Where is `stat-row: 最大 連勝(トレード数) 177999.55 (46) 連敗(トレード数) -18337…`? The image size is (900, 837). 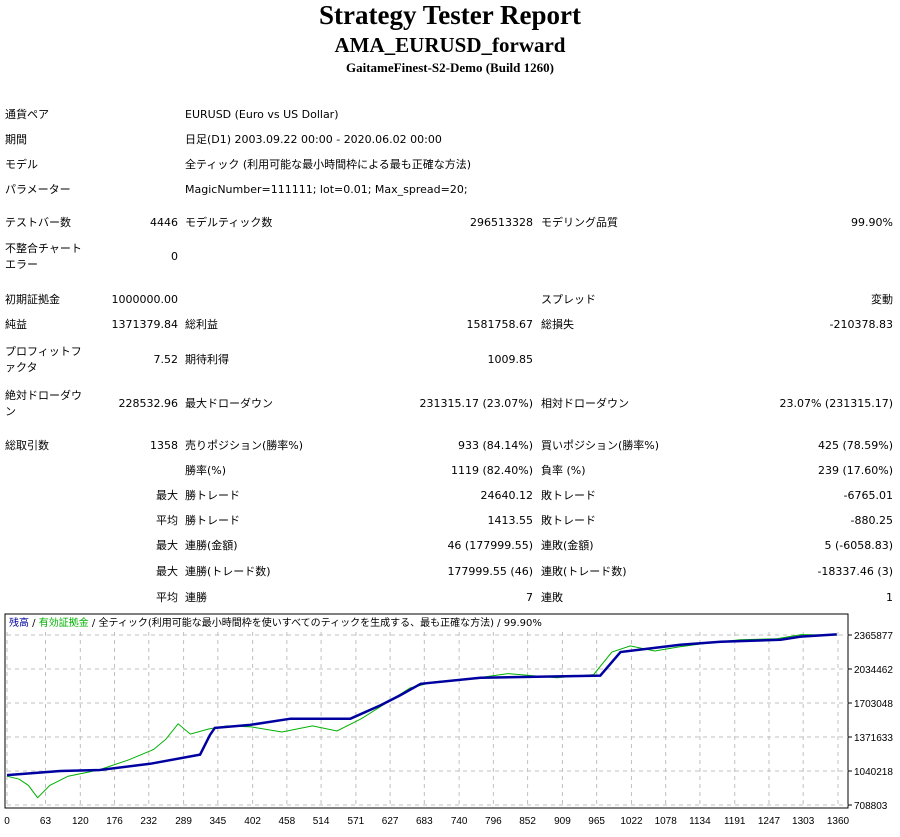
stat-row: 最大 連勝(トレード数) 177999.55 (46) 連敗(トレード数) -18337… is located at coordinates (450, 572).